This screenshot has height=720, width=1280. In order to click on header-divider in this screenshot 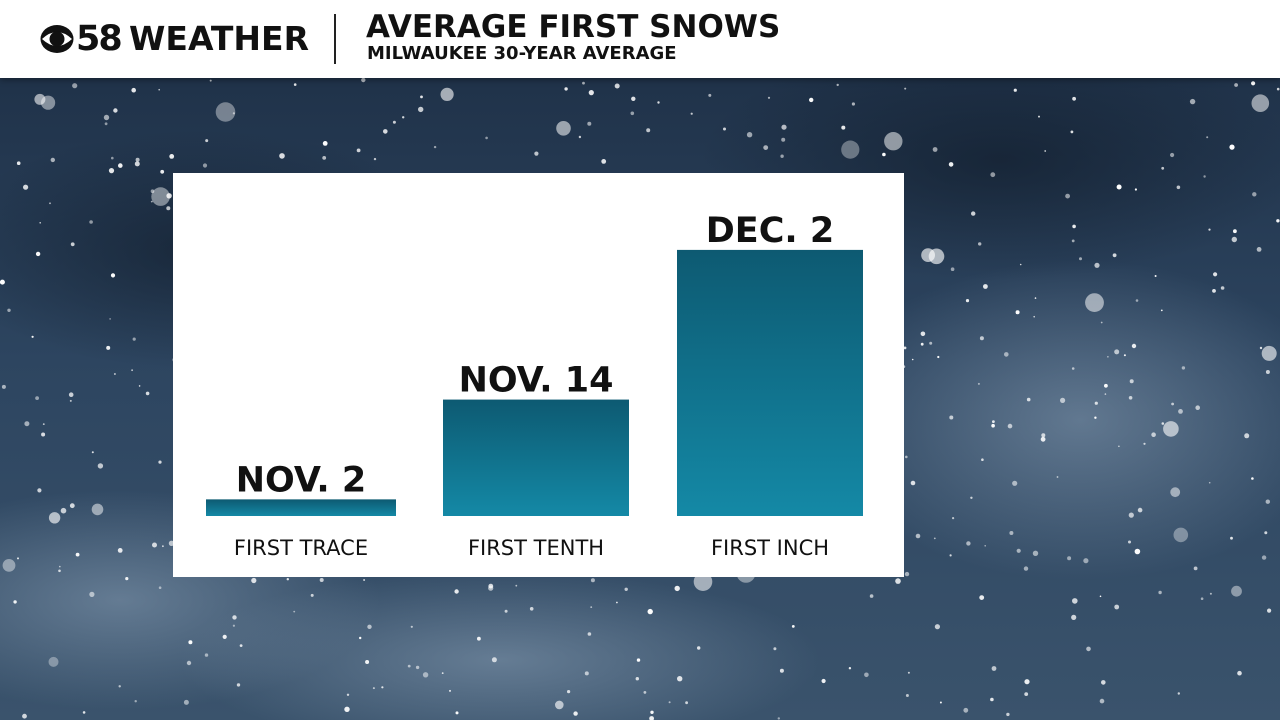, I will do `click(335, 39)`.